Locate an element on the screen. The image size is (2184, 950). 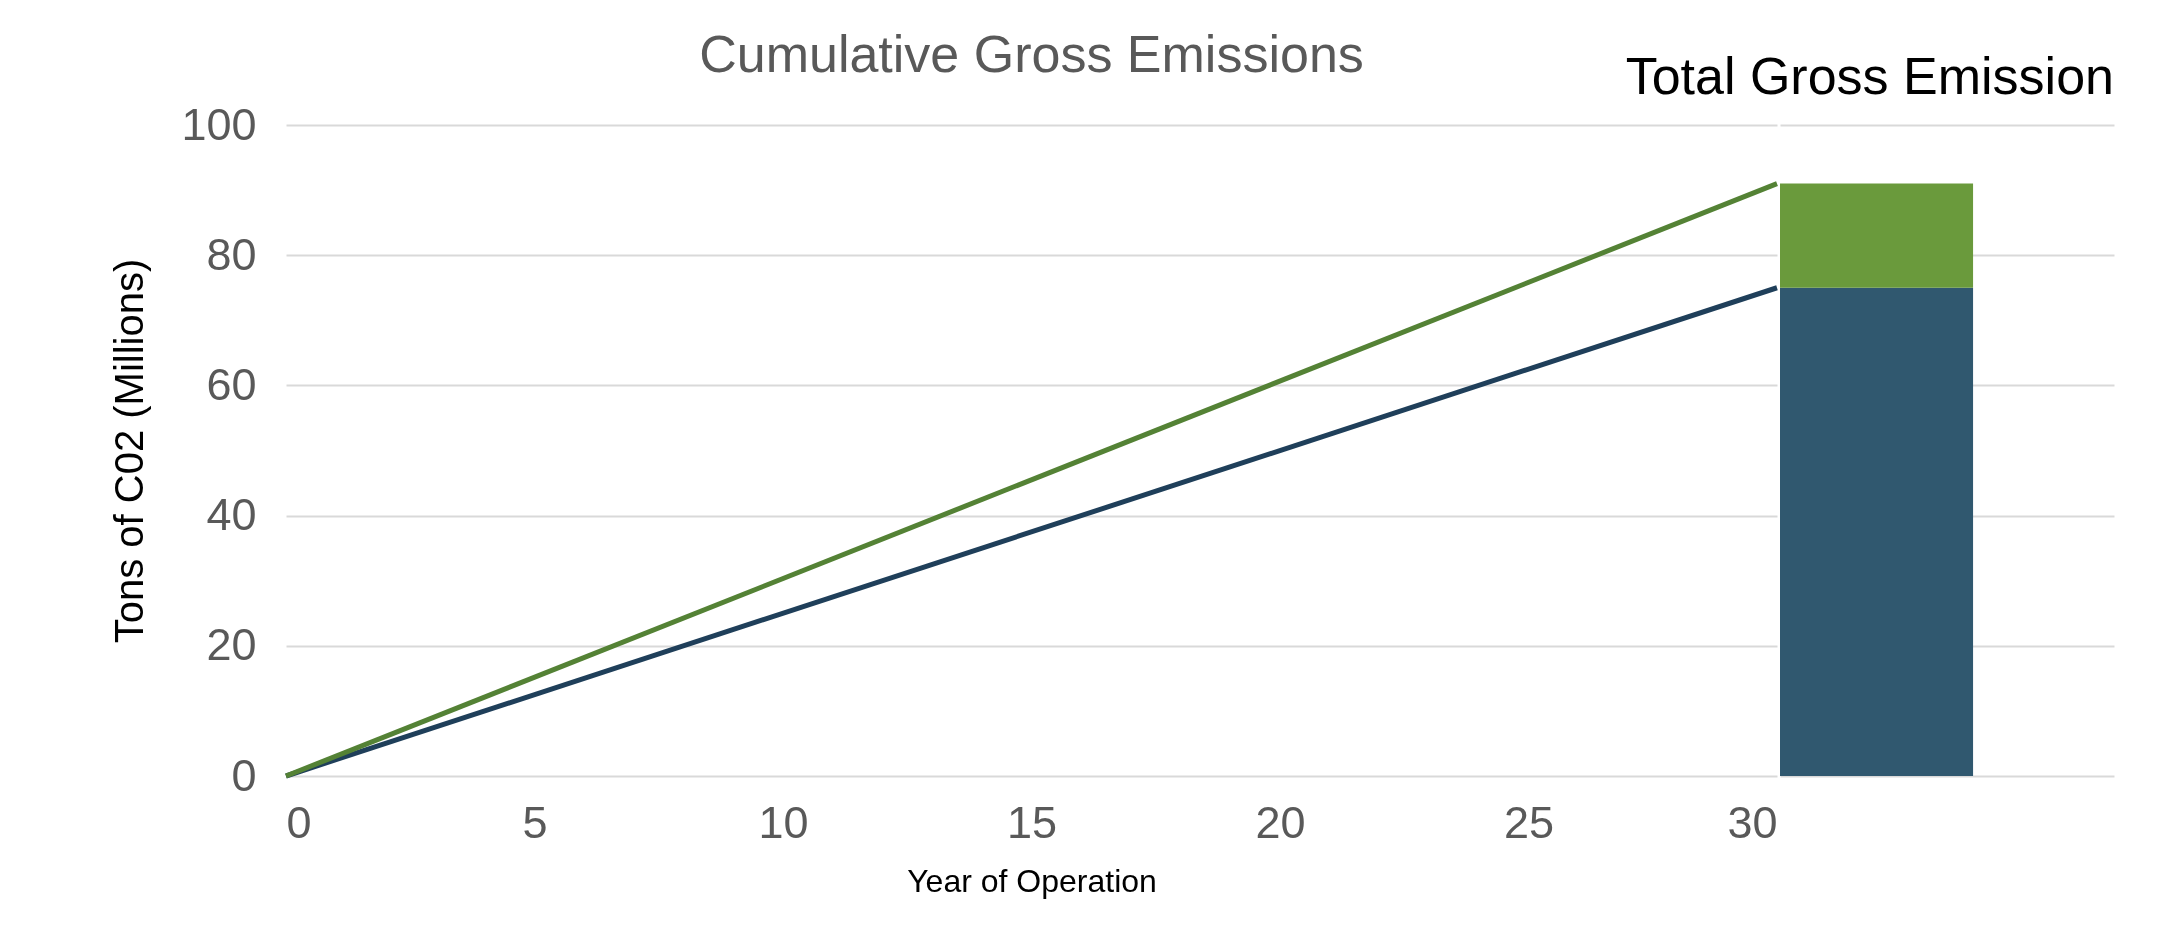
x-tick-label: 15 is located at coordinates (1032, 822).